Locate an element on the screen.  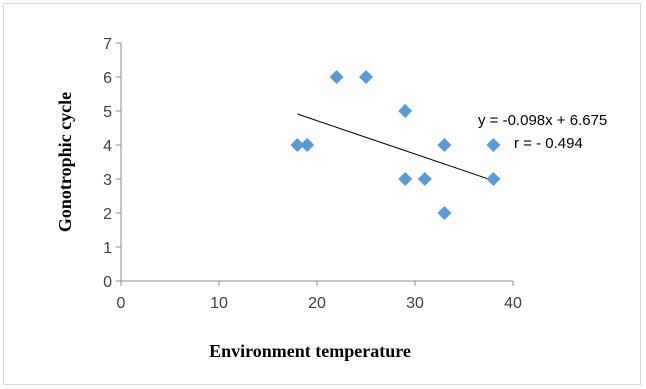
y-tick-label: 6 is located at coordinates (107, 78).